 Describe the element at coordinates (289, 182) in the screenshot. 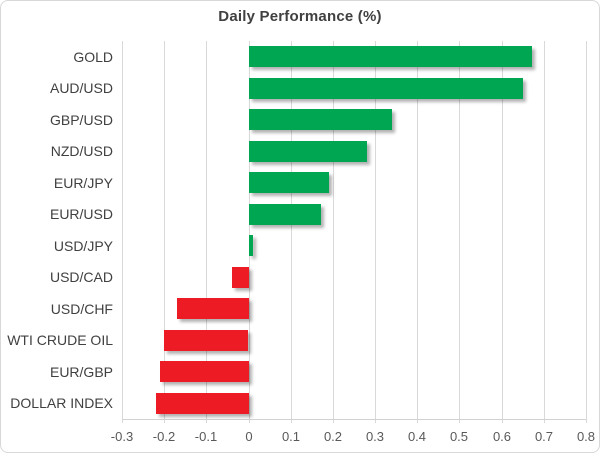

I see `bar-eur-jpy` at that location.